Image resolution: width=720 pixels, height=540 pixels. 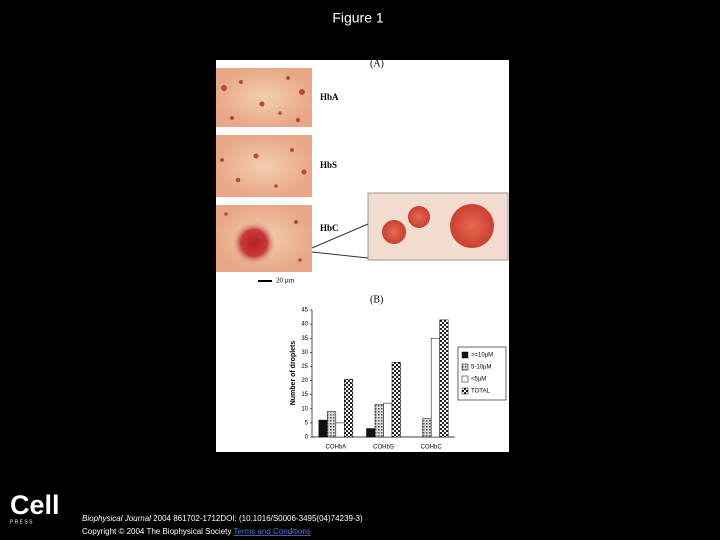 I want to click on panel-label: (A), so click(x=377, y=63).